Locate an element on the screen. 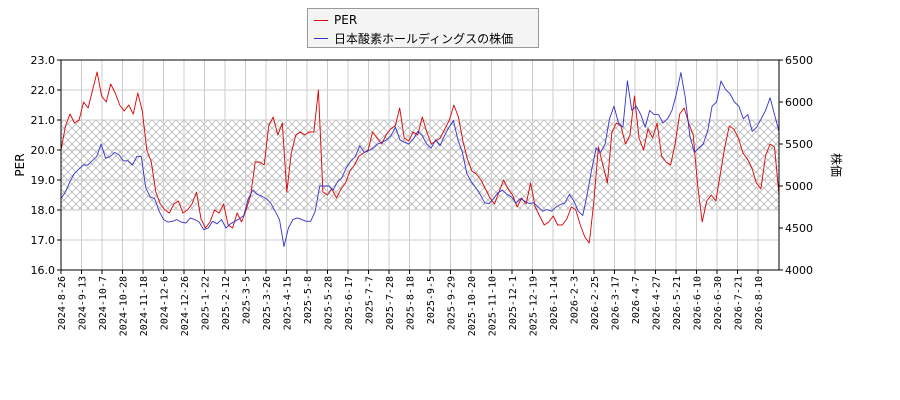 The image size is (900, 400). y-tick-label-left: 16.0 is located at coordinates (43, 270).